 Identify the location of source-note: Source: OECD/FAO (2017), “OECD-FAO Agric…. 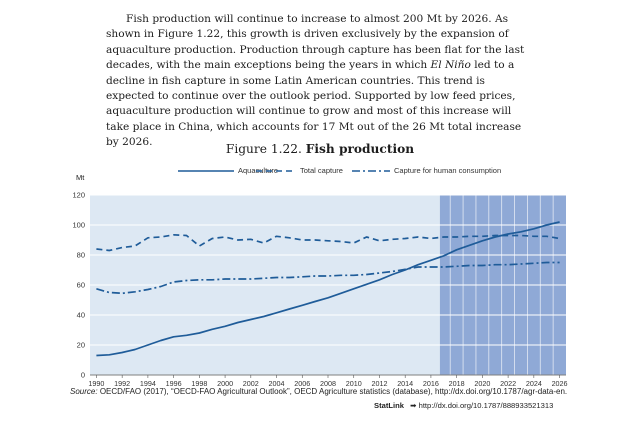
(345, 391).